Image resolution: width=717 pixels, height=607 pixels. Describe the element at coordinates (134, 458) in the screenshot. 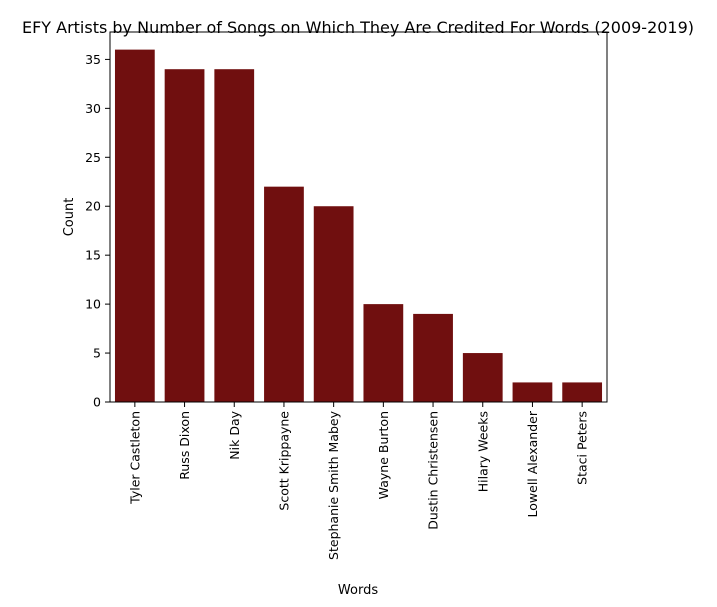

I see `x-tick-label: Tyler Castleton` at that location.